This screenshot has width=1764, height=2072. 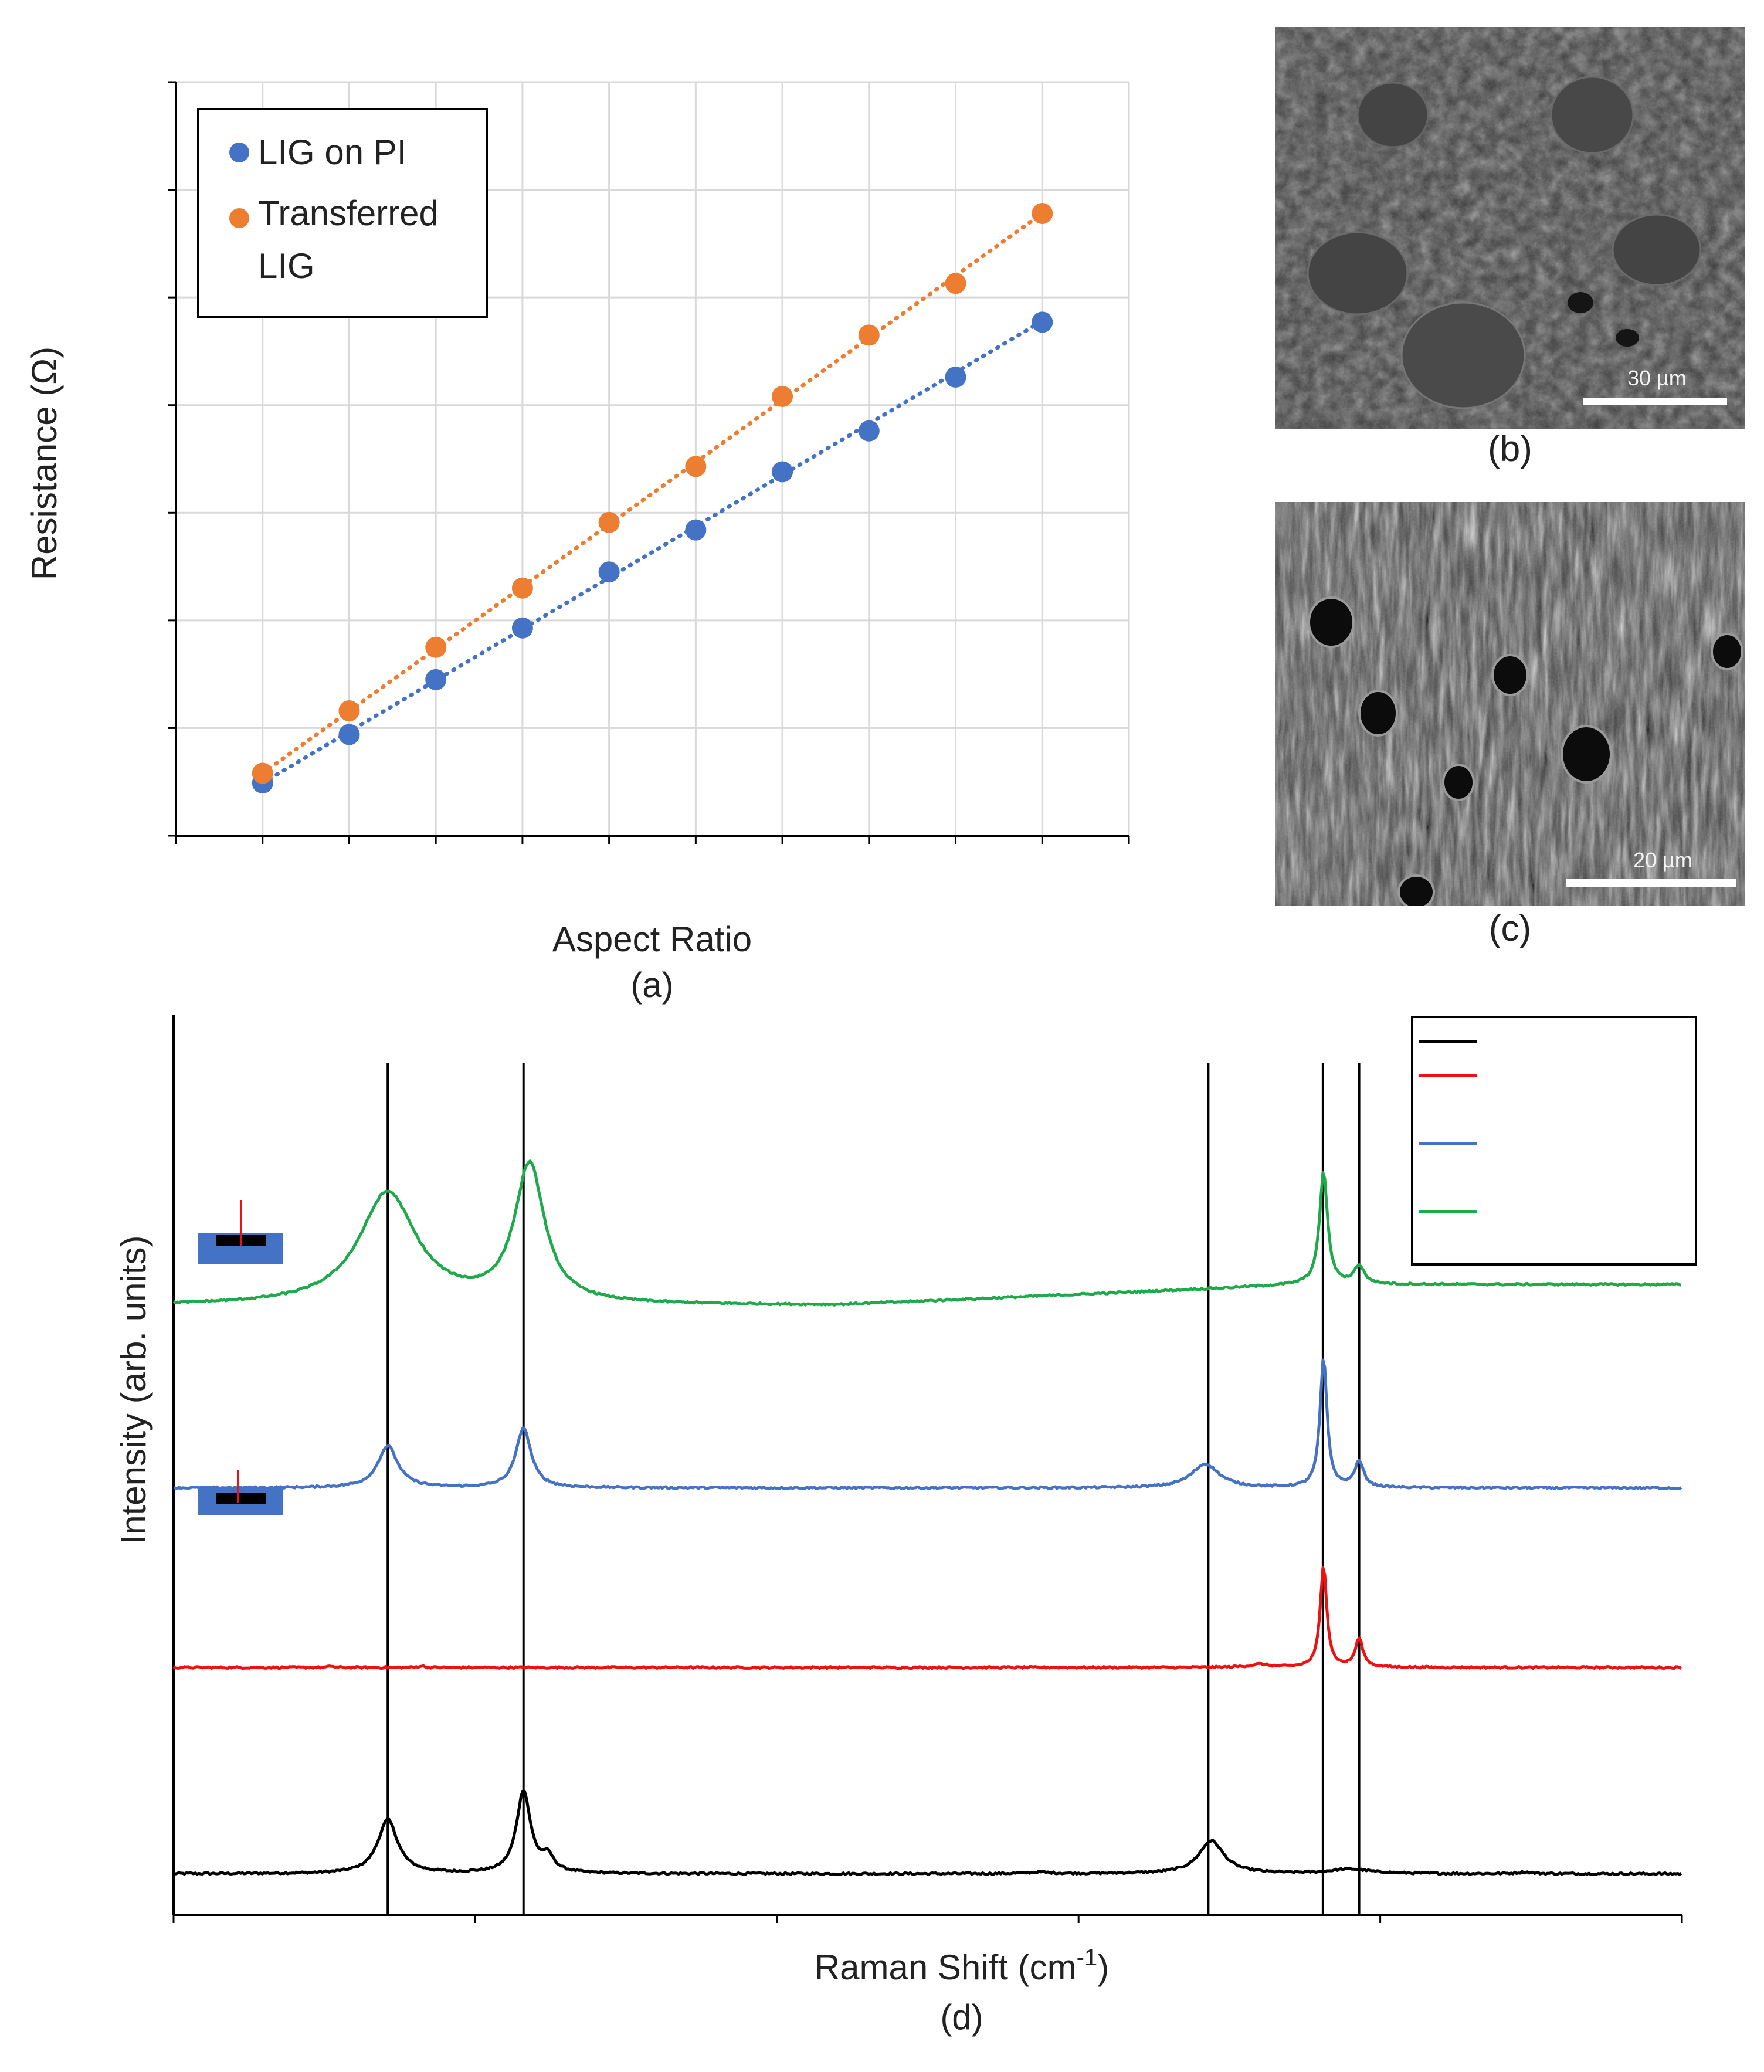 What do you see at coordinates (782, 472) in the screenshot?
I see `point-series-0-x7` at bounding box center [782, 472].